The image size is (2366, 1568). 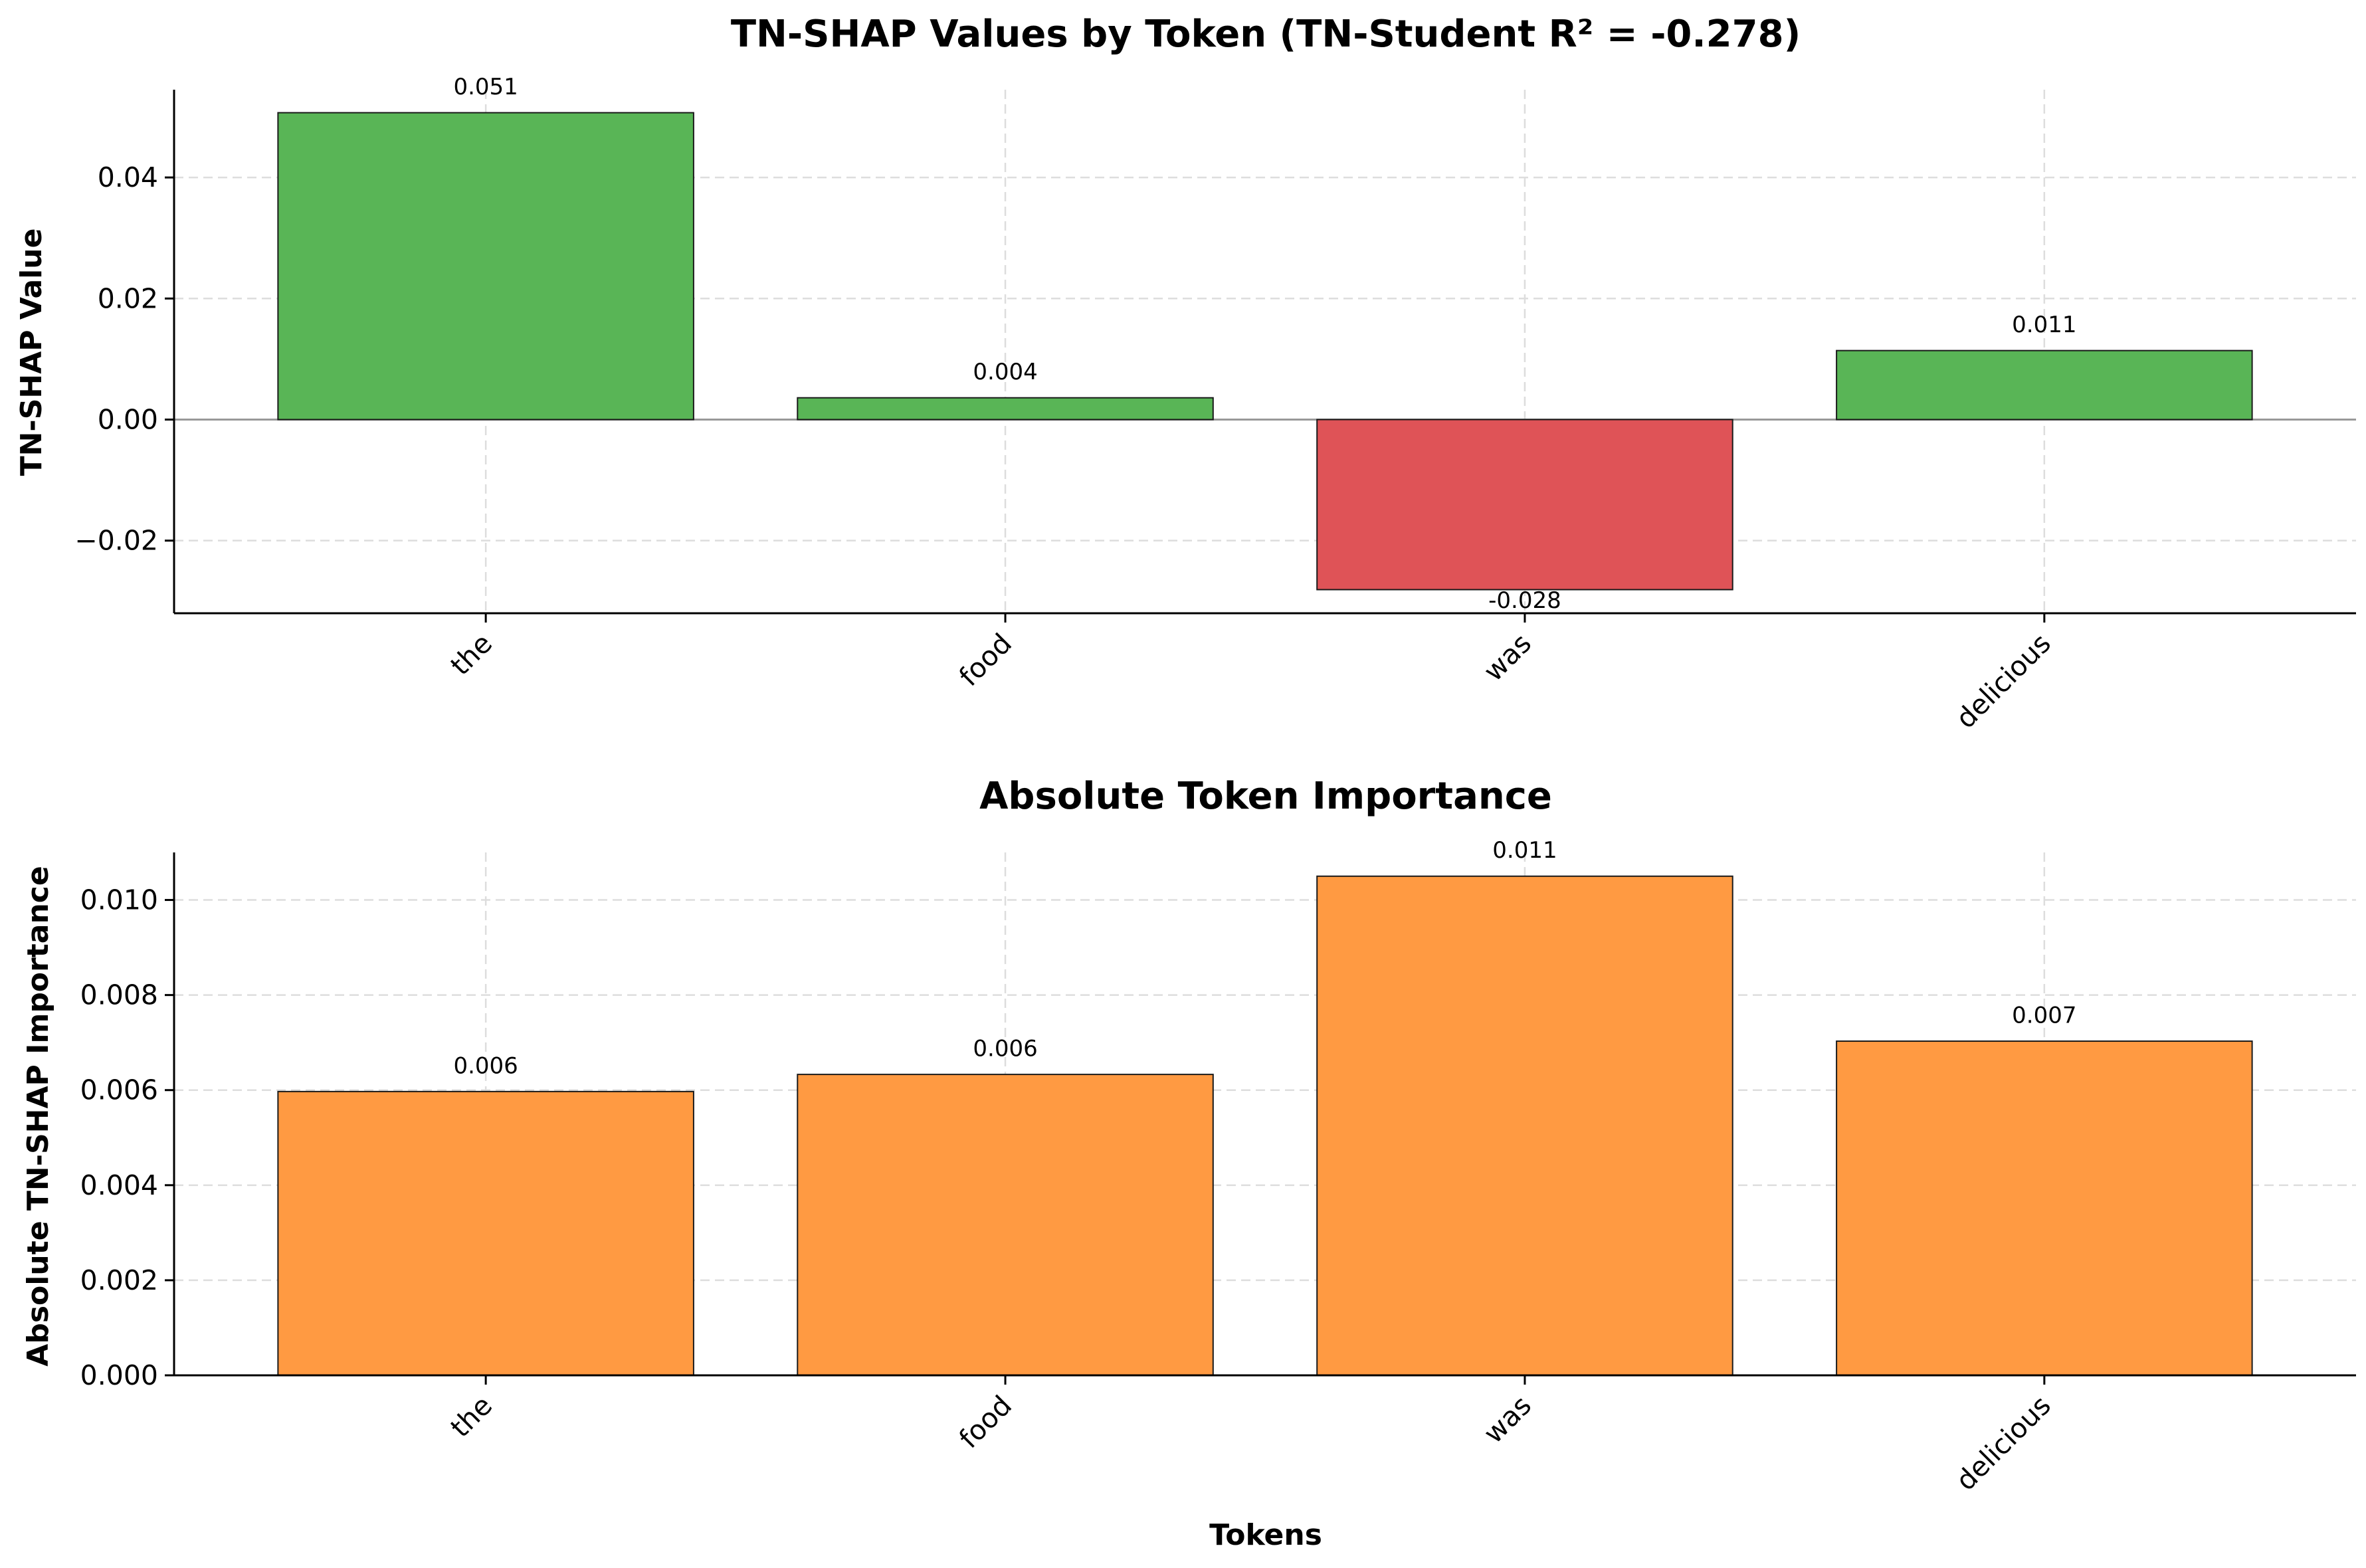 I want to click on y-tick-label: 0.004, so click(x=119, y=1185).